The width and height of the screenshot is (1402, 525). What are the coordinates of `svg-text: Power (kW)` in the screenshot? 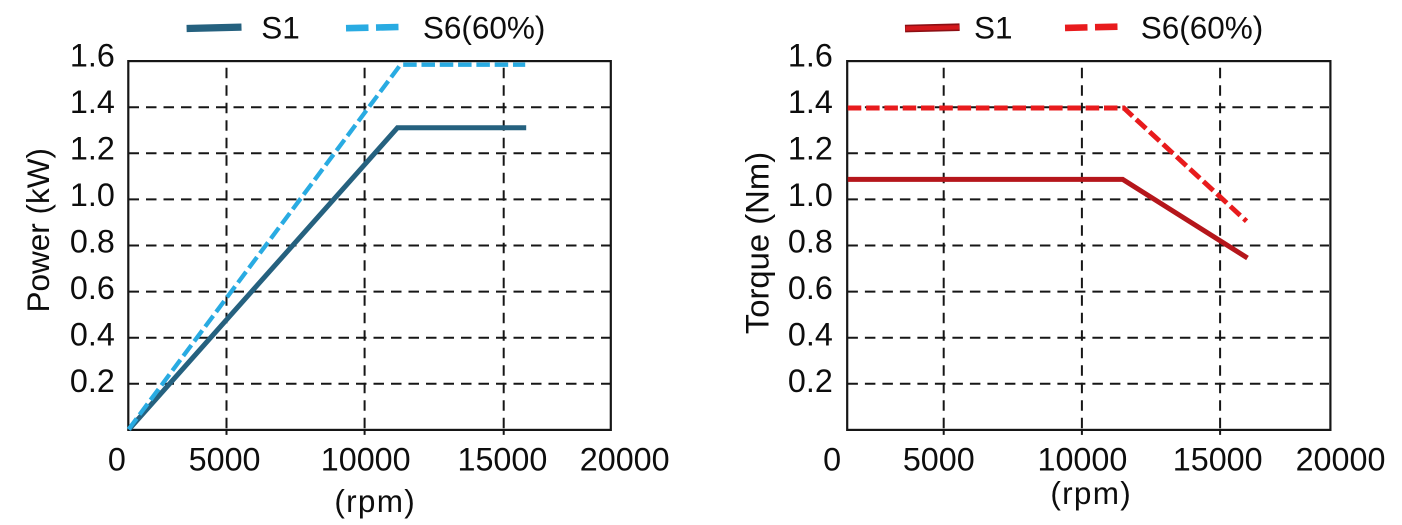 It's located at (38, 230).